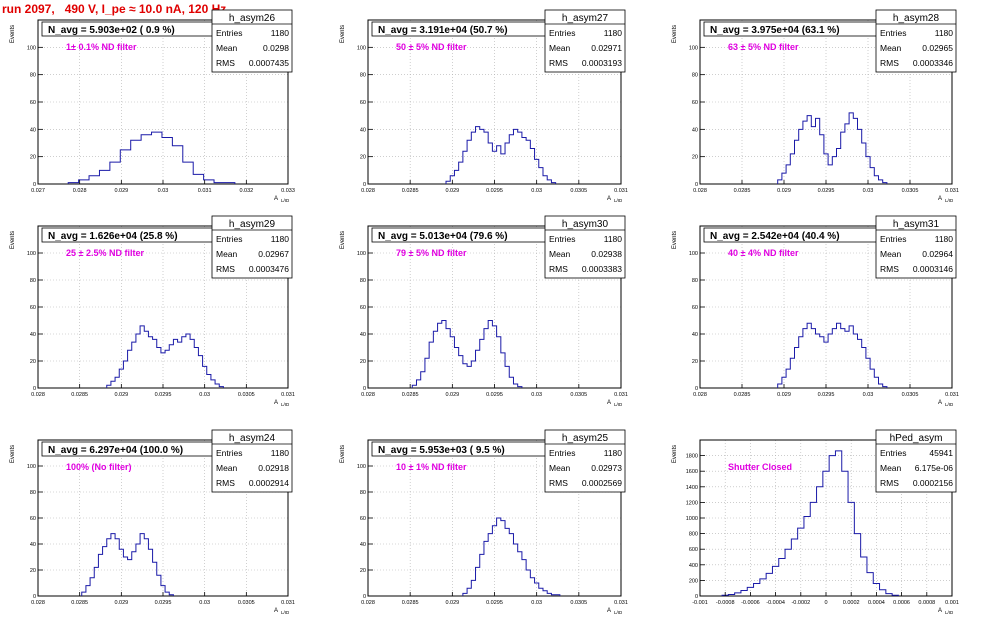 The width and height of the screenshot is (996, 622). Describe the element at coordinates (443, 236) in the screenshot. I see `navg-text: N_avg = 5.013e+04 (79.6 %)` at that location.